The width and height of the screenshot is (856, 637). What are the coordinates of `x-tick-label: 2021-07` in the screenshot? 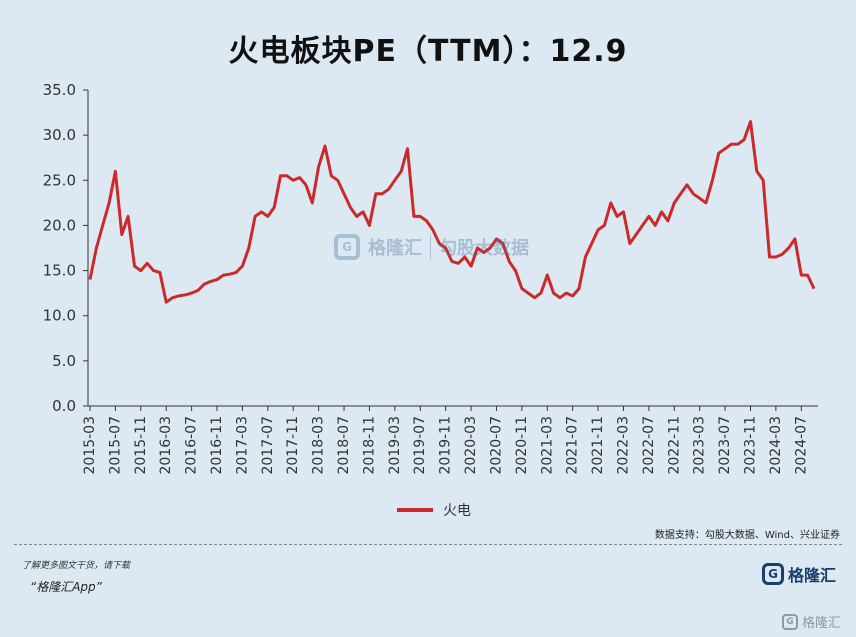 It's located at (573, 445).